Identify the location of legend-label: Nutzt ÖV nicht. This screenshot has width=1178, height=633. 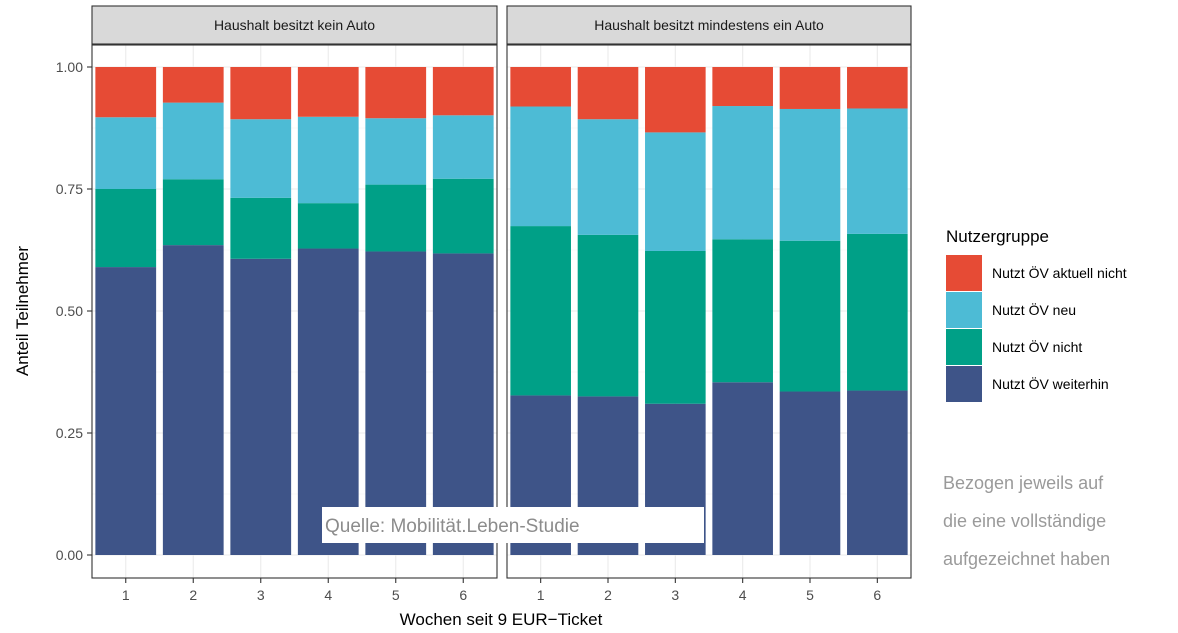
(1037, 346).